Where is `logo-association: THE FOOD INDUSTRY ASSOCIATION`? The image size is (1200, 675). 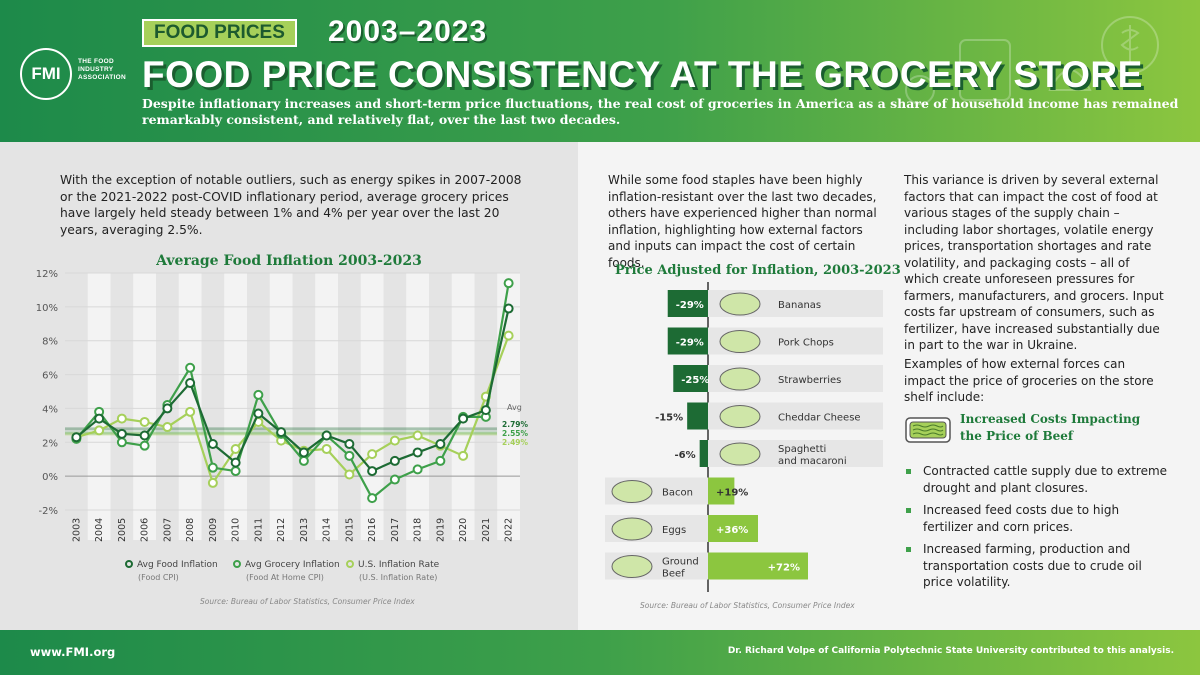
logo-association: THE FOOD INDUSTRY ASSOCIATION is located at coordinates (102, 70).